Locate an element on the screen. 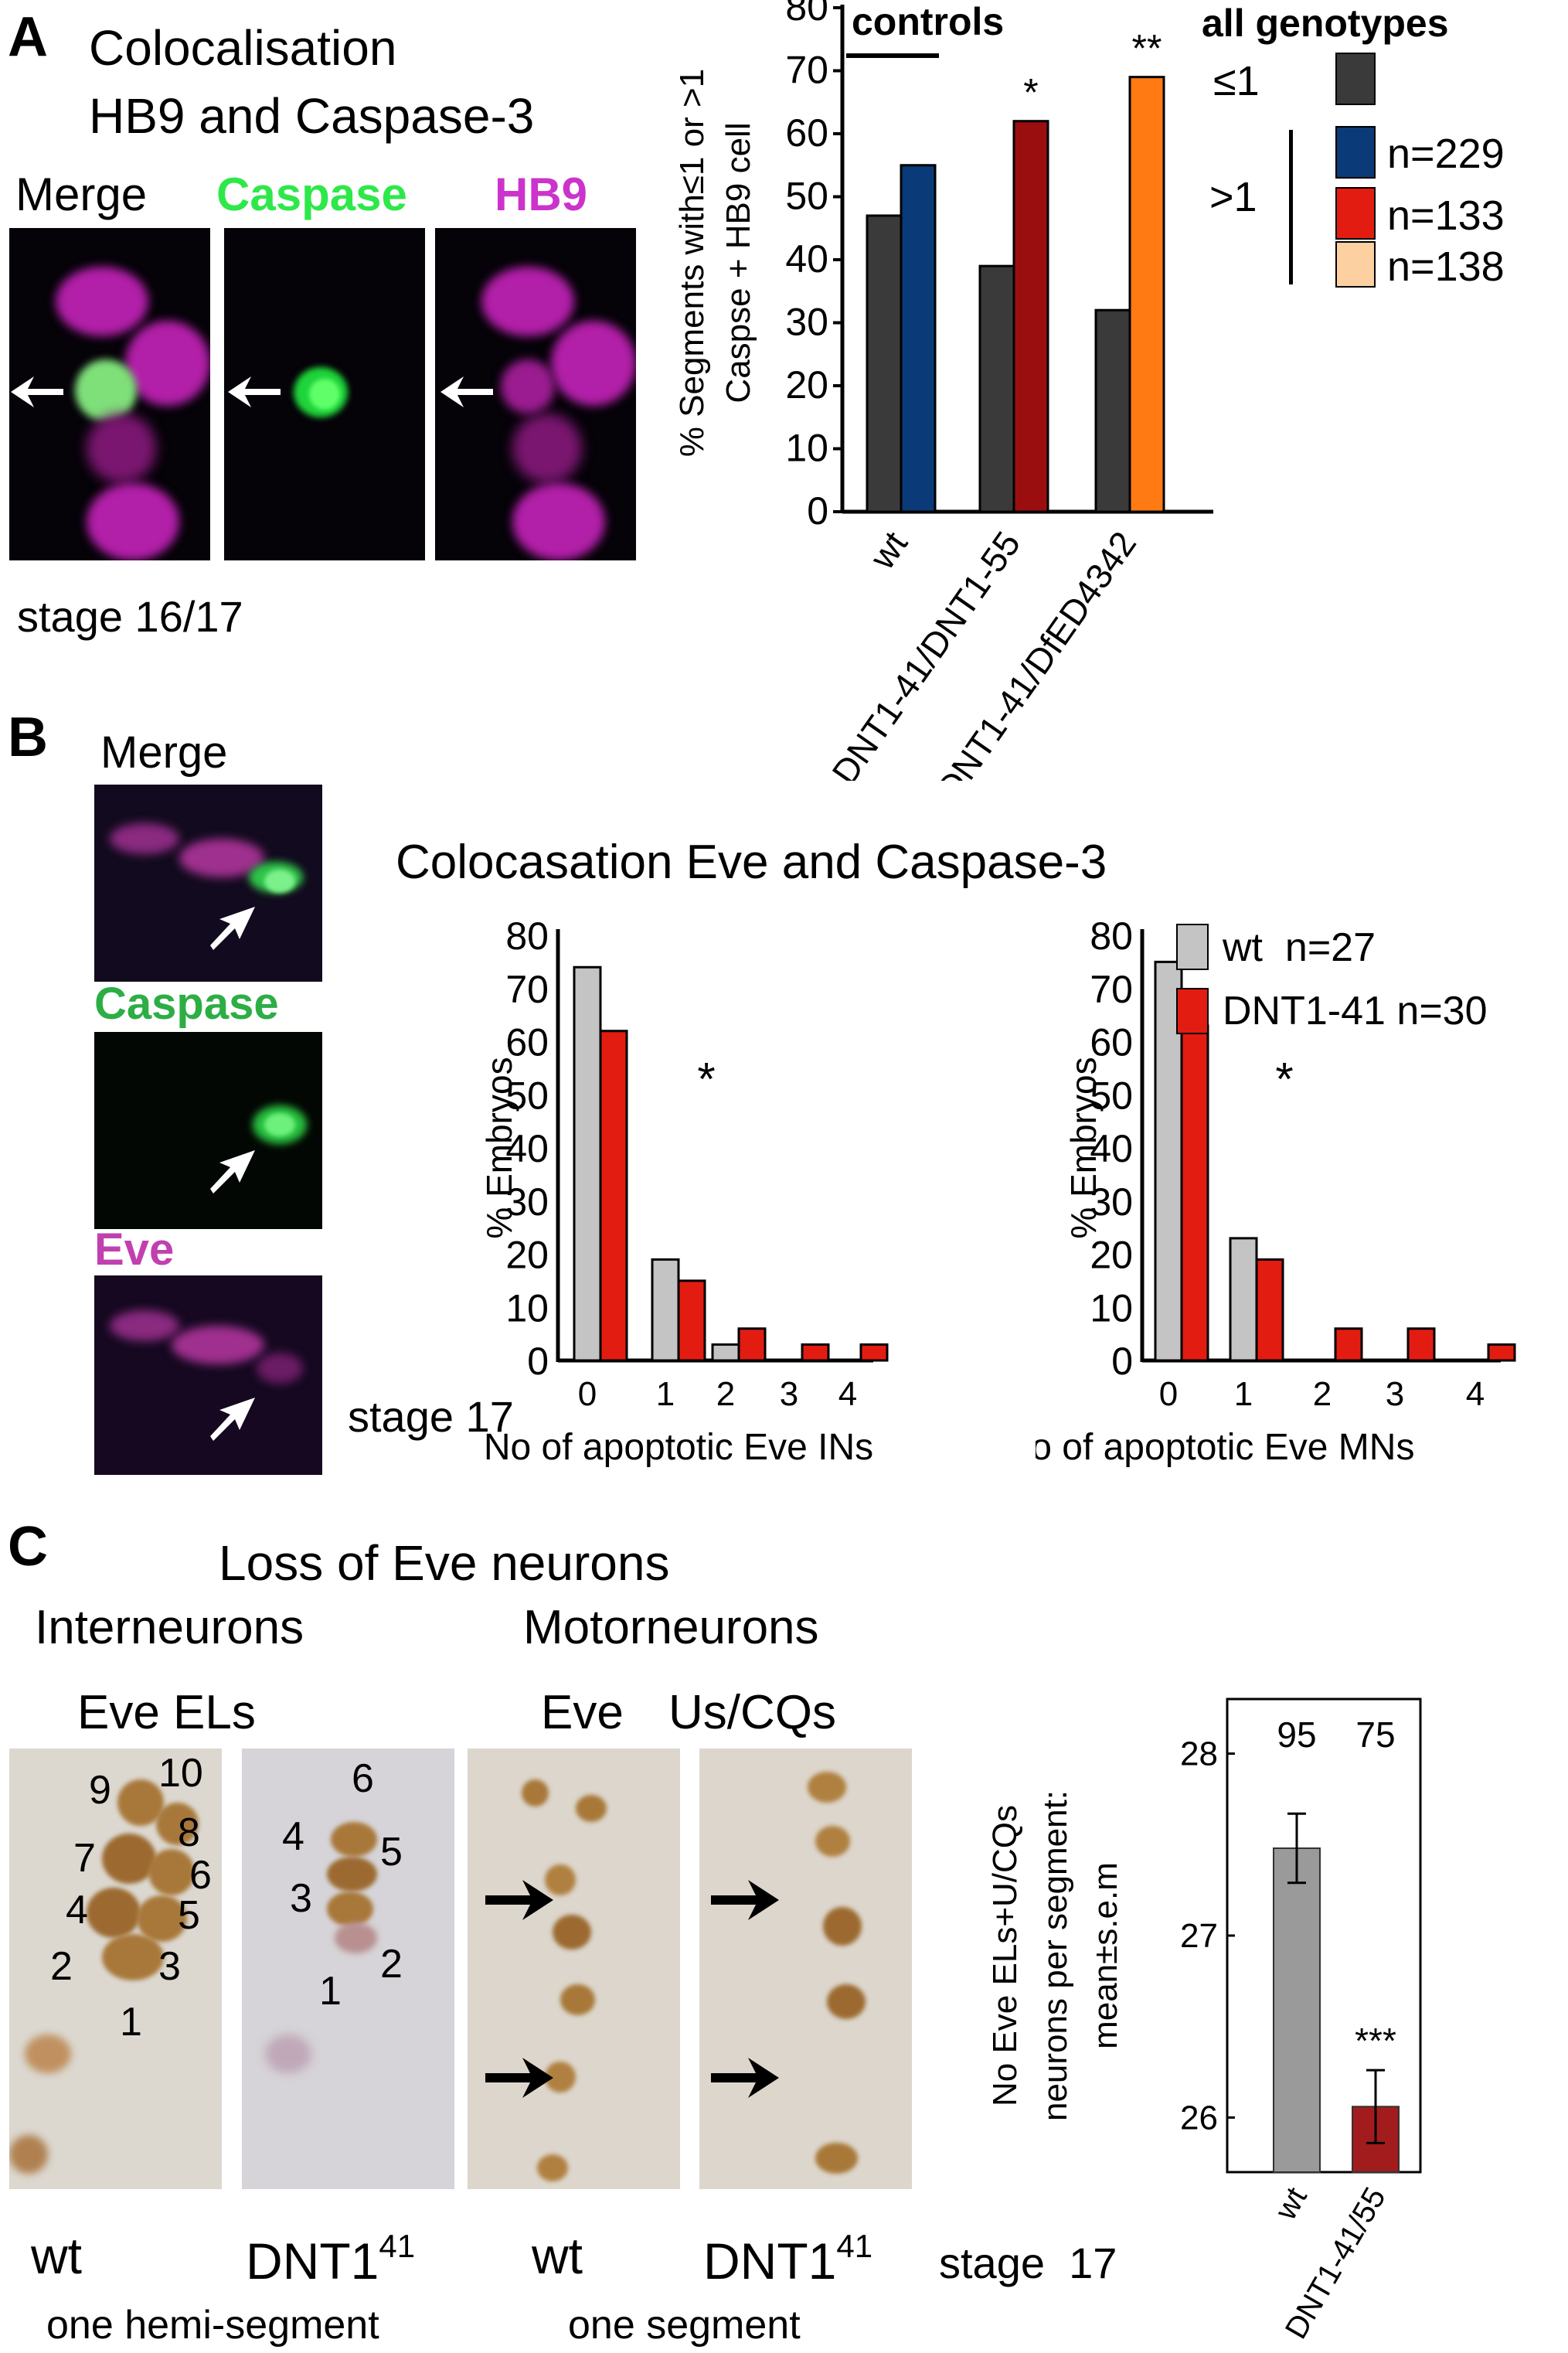  y-tick-label: 30 is located at coordinates (806, 322).